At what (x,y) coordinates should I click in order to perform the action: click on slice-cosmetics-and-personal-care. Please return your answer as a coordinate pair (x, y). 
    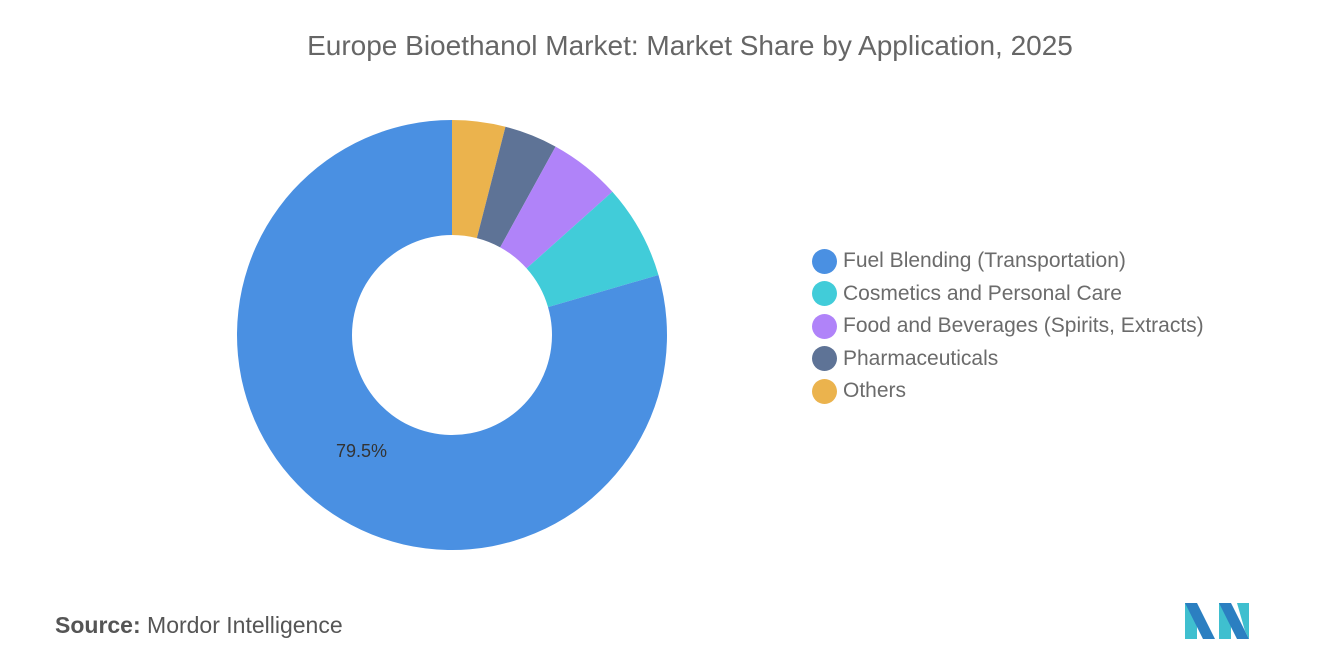
    Looking at the image, I should click on (592, 249).